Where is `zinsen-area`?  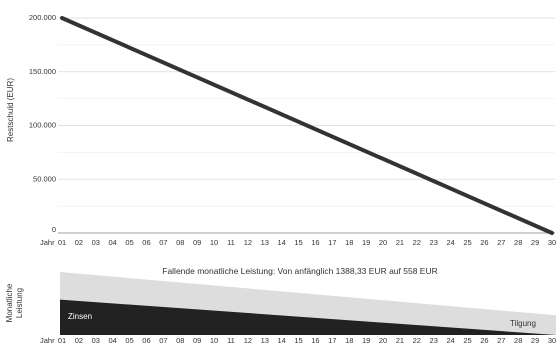 zinsen-area is located at coordinates (308, 317).